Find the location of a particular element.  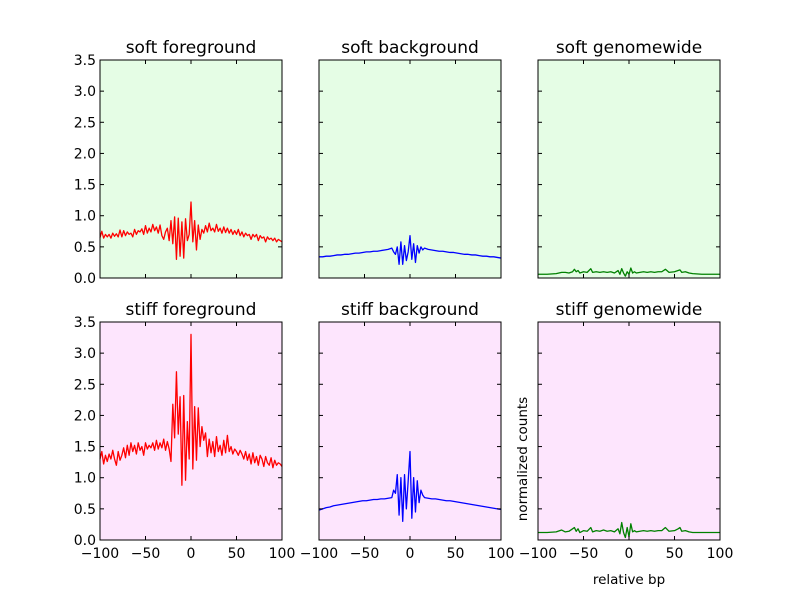

subplot-soft-genomewide: soft genomewide is located at coordinates (629, 158).